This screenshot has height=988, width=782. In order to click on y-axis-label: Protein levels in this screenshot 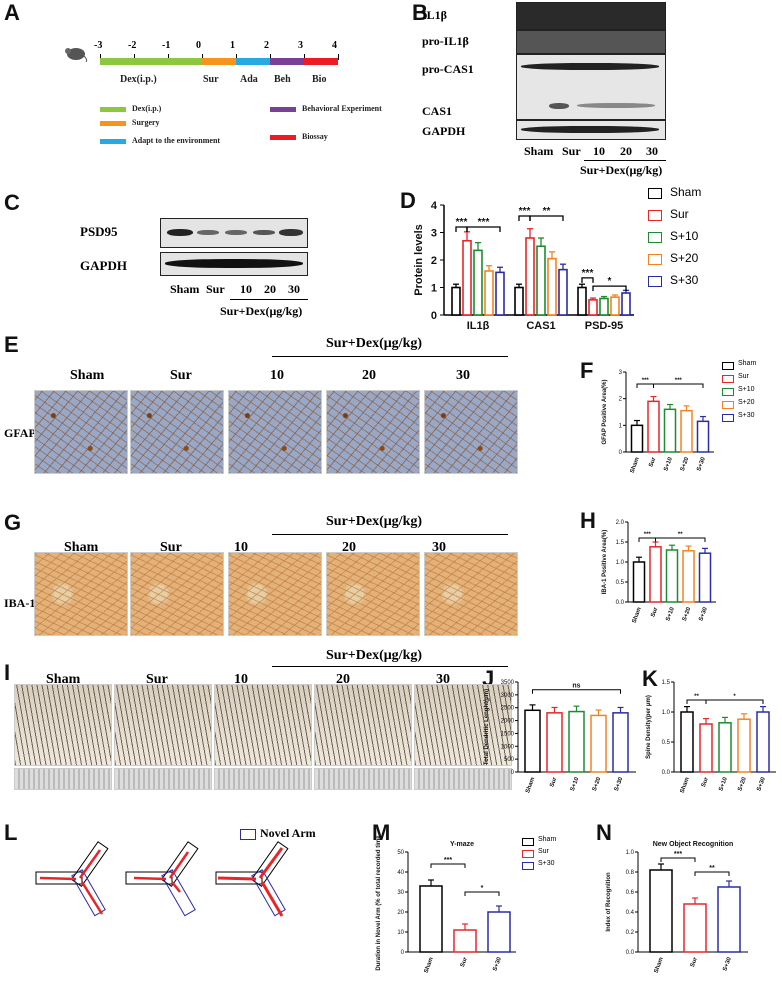, I will do `click(419, 260)`.